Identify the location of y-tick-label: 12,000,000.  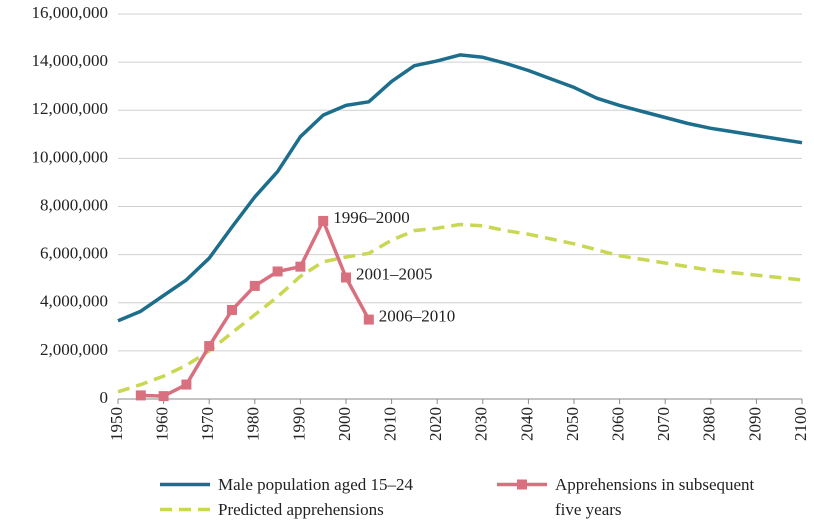
(70, 108).